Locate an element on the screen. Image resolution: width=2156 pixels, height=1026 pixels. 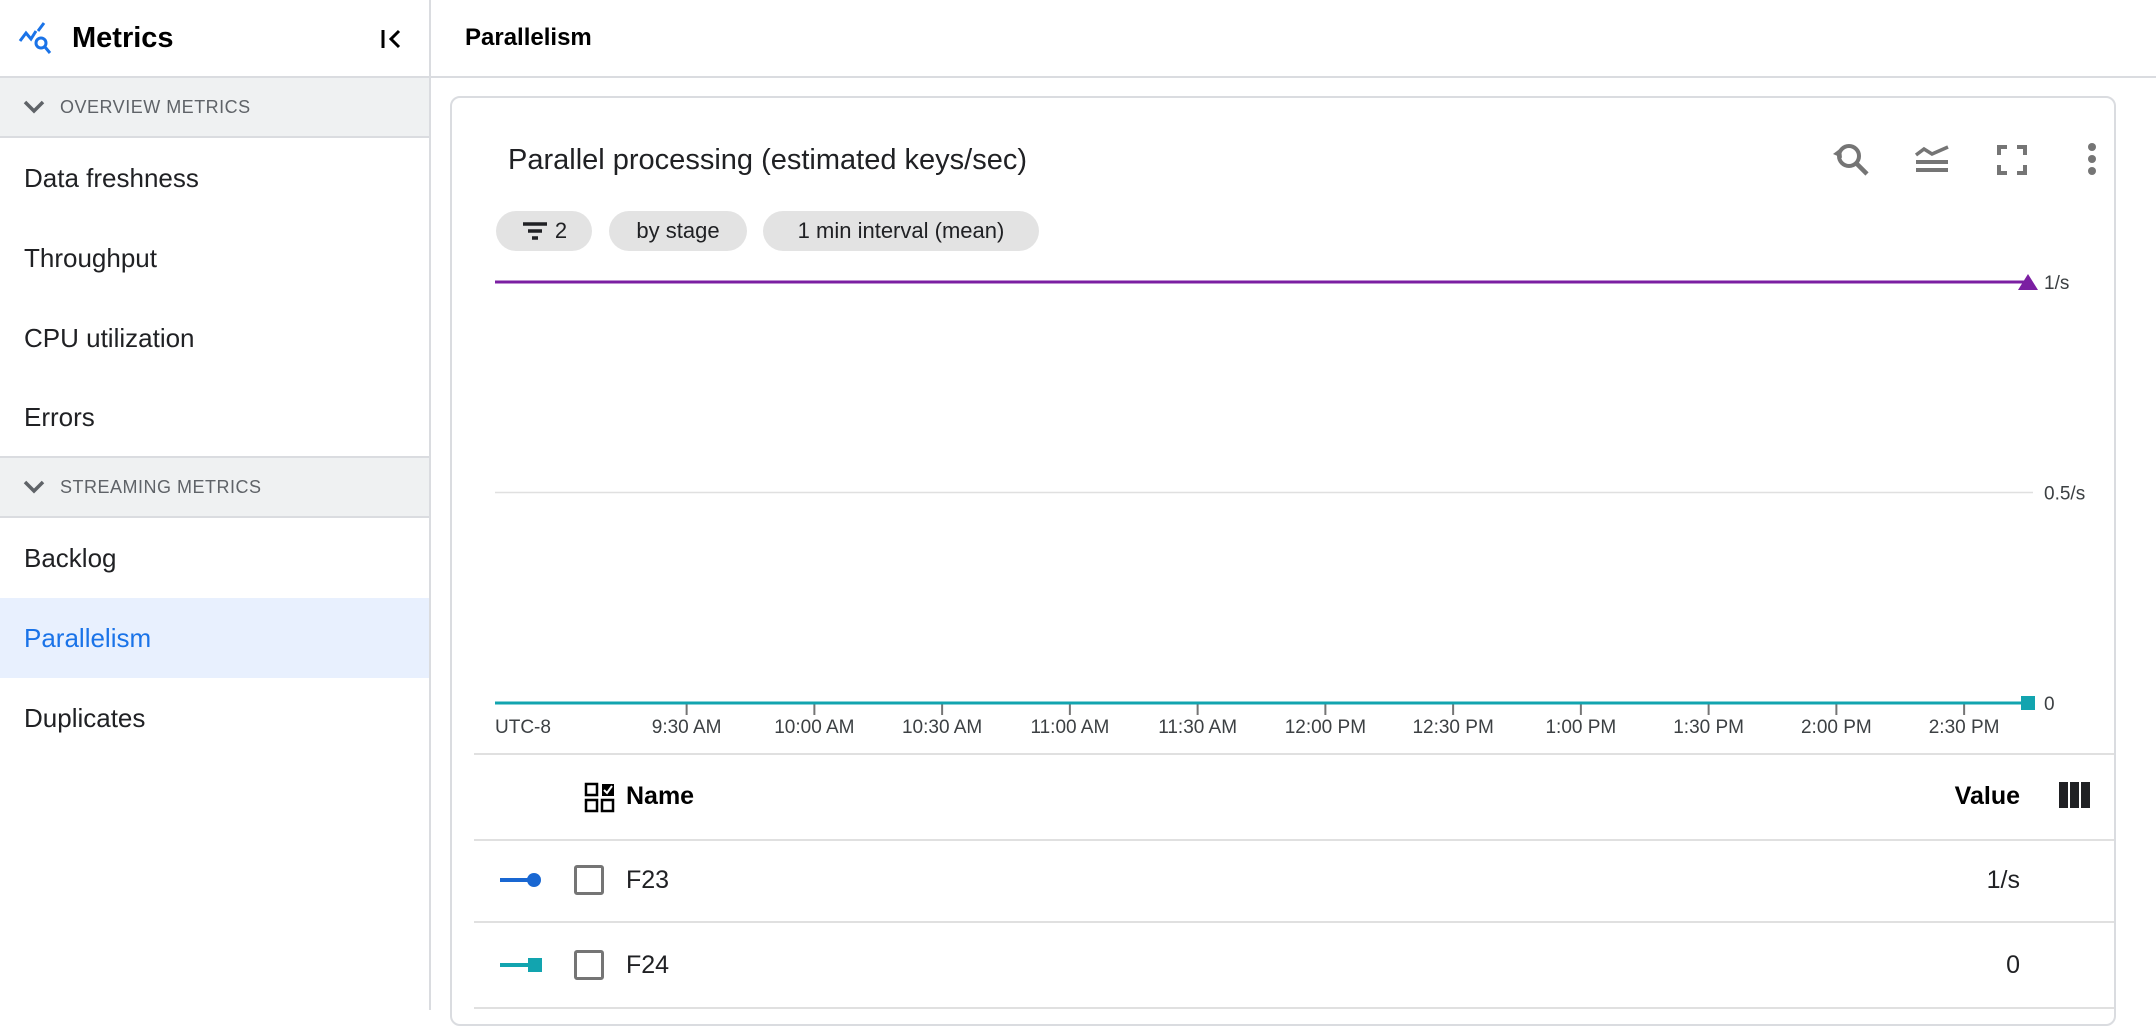
sidebar-item-errors: Errors is located at coordinates (214, 418).